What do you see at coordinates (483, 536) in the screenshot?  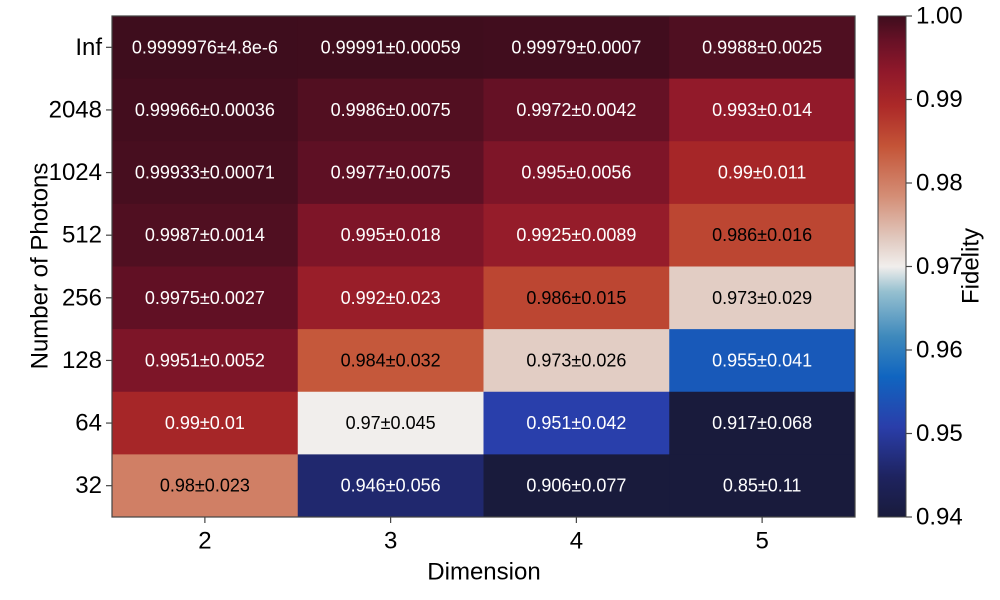 I see `x-axis-ticks: 2 3 4 5` at bounding box center [483, 536].